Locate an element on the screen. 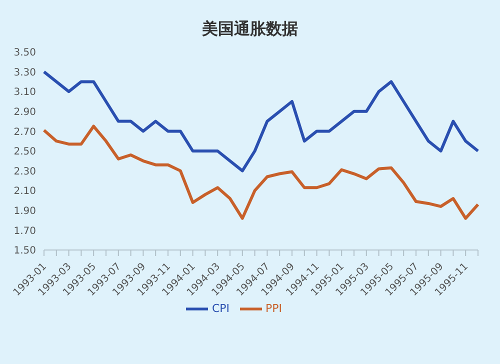 This screenshot has width=500, height=364. y-tick-label: 2.70 is located at coordinates (25, 132).